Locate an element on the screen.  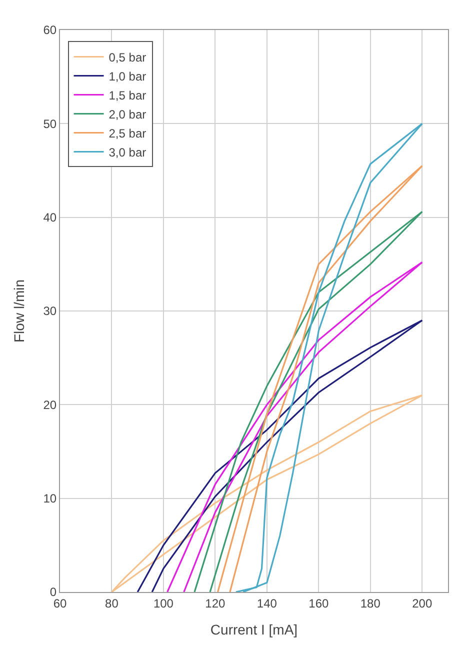
x-tick-label: 140 is located at coordinates (267, 603).